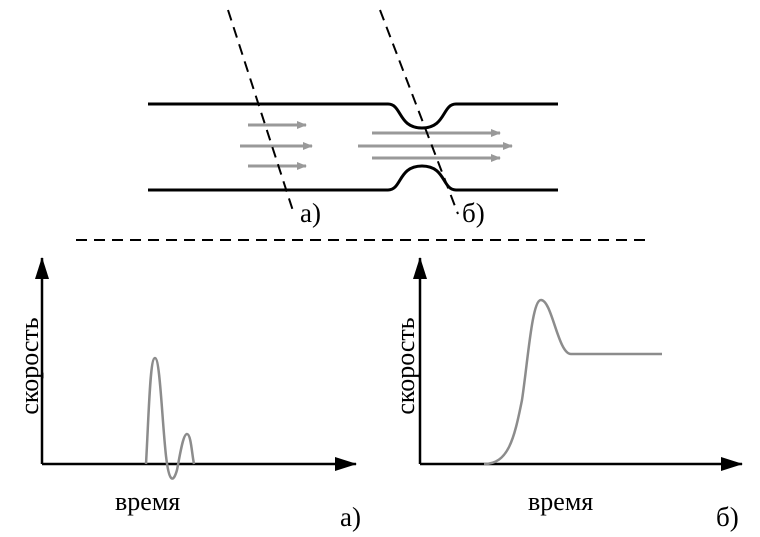  I want to click on plot-a-panel-label: а), so click(350, 517).